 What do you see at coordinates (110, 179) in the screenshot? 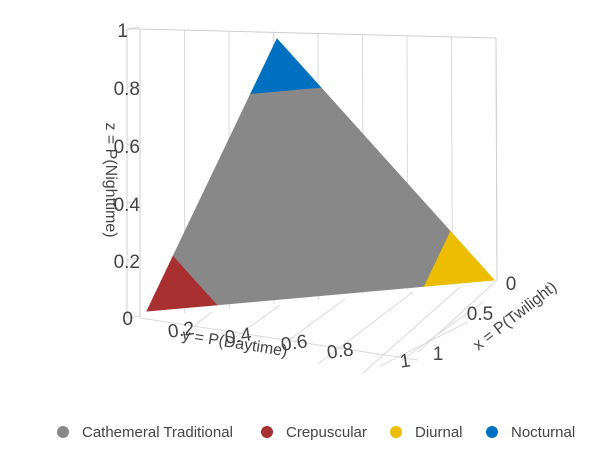
I see `z-axis-title: z = P(Nighttime)` at bounding box center [110, 179].